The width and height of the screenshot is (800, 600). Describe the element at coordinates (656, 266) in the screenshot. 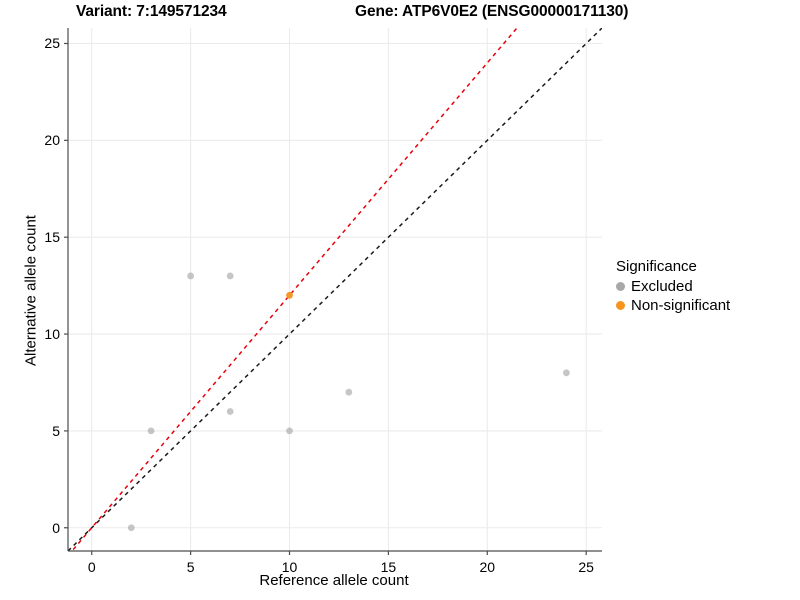

I see `legend-title: Significance` at that location.